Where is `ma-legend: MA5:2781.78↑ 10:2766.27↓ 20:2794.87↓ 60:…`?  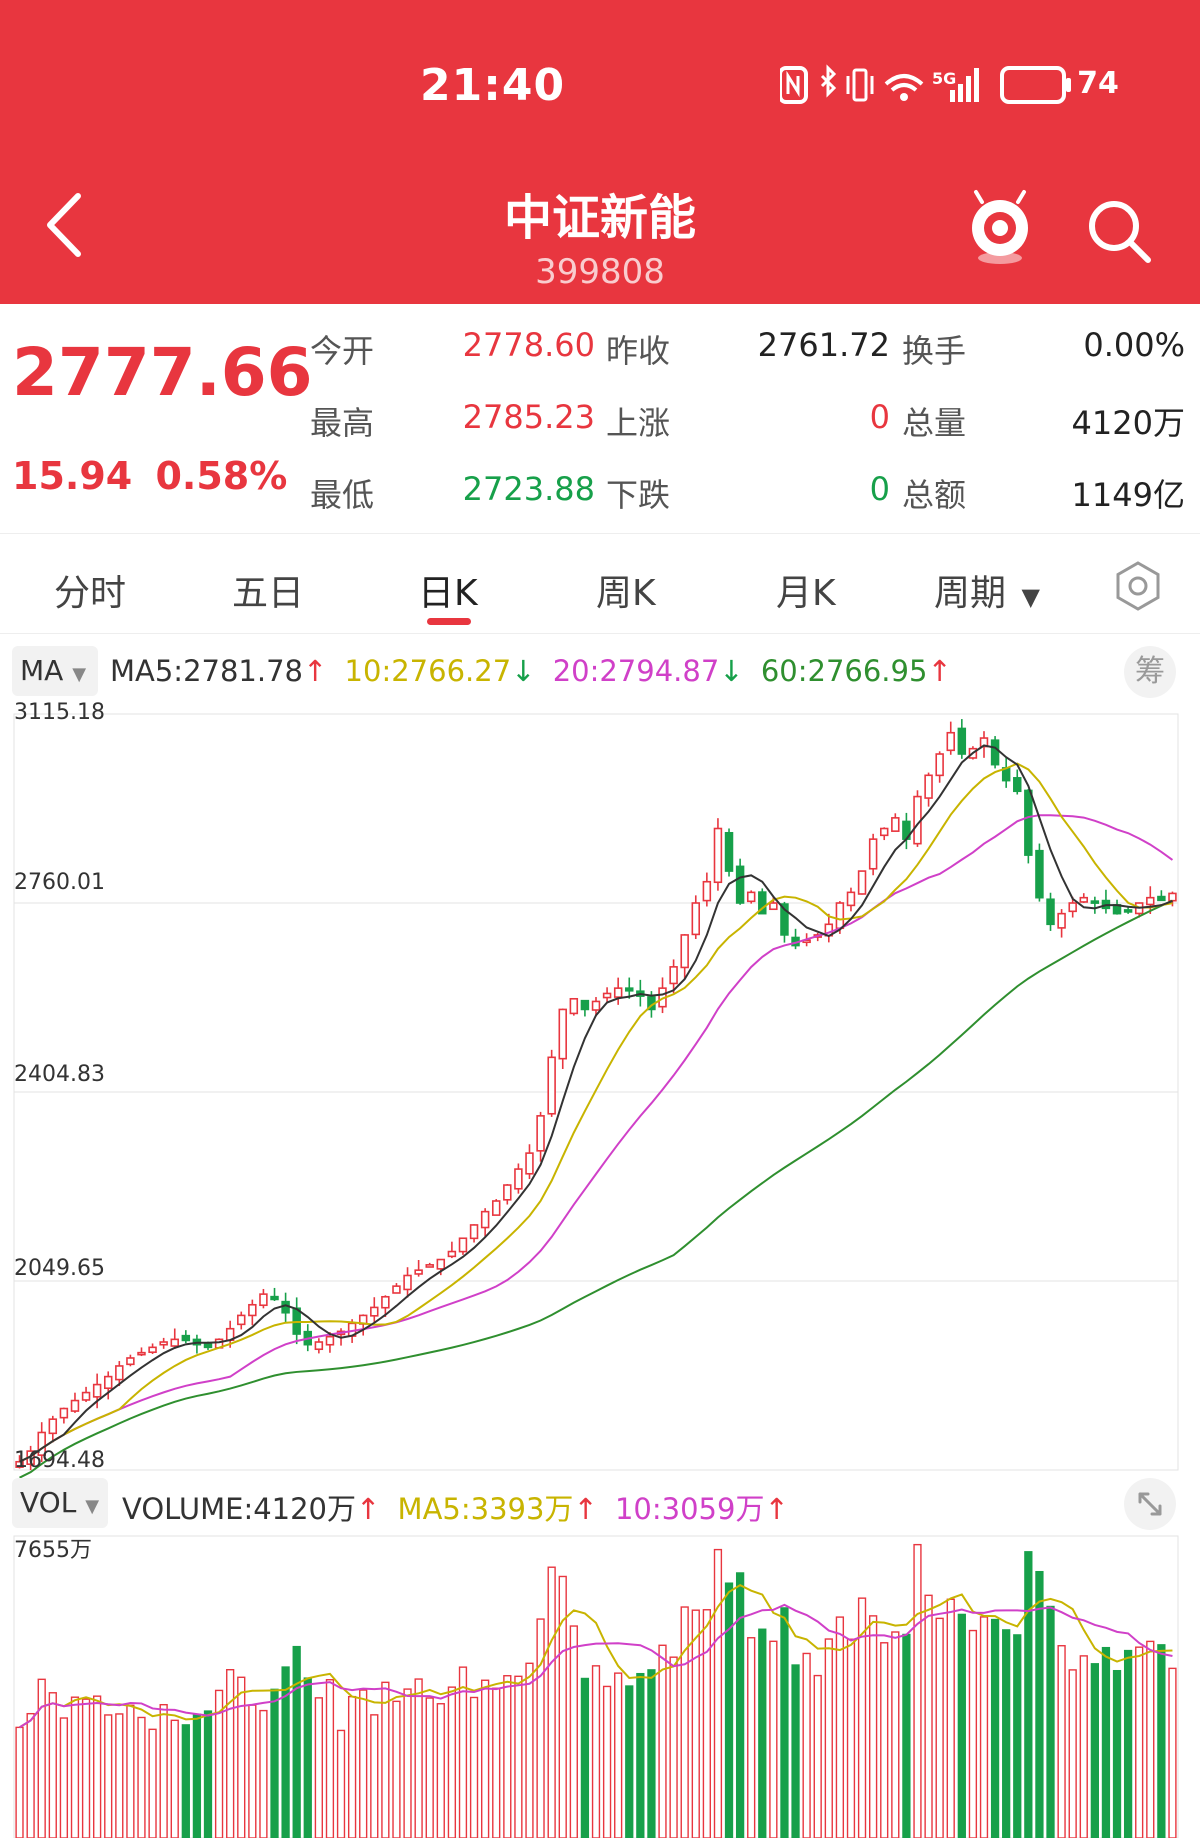 ma-legend: MA5:2781.78↑ 10:2766.27↓ 20:2794.87↓ 60:… is located at coordinates (531, 671).